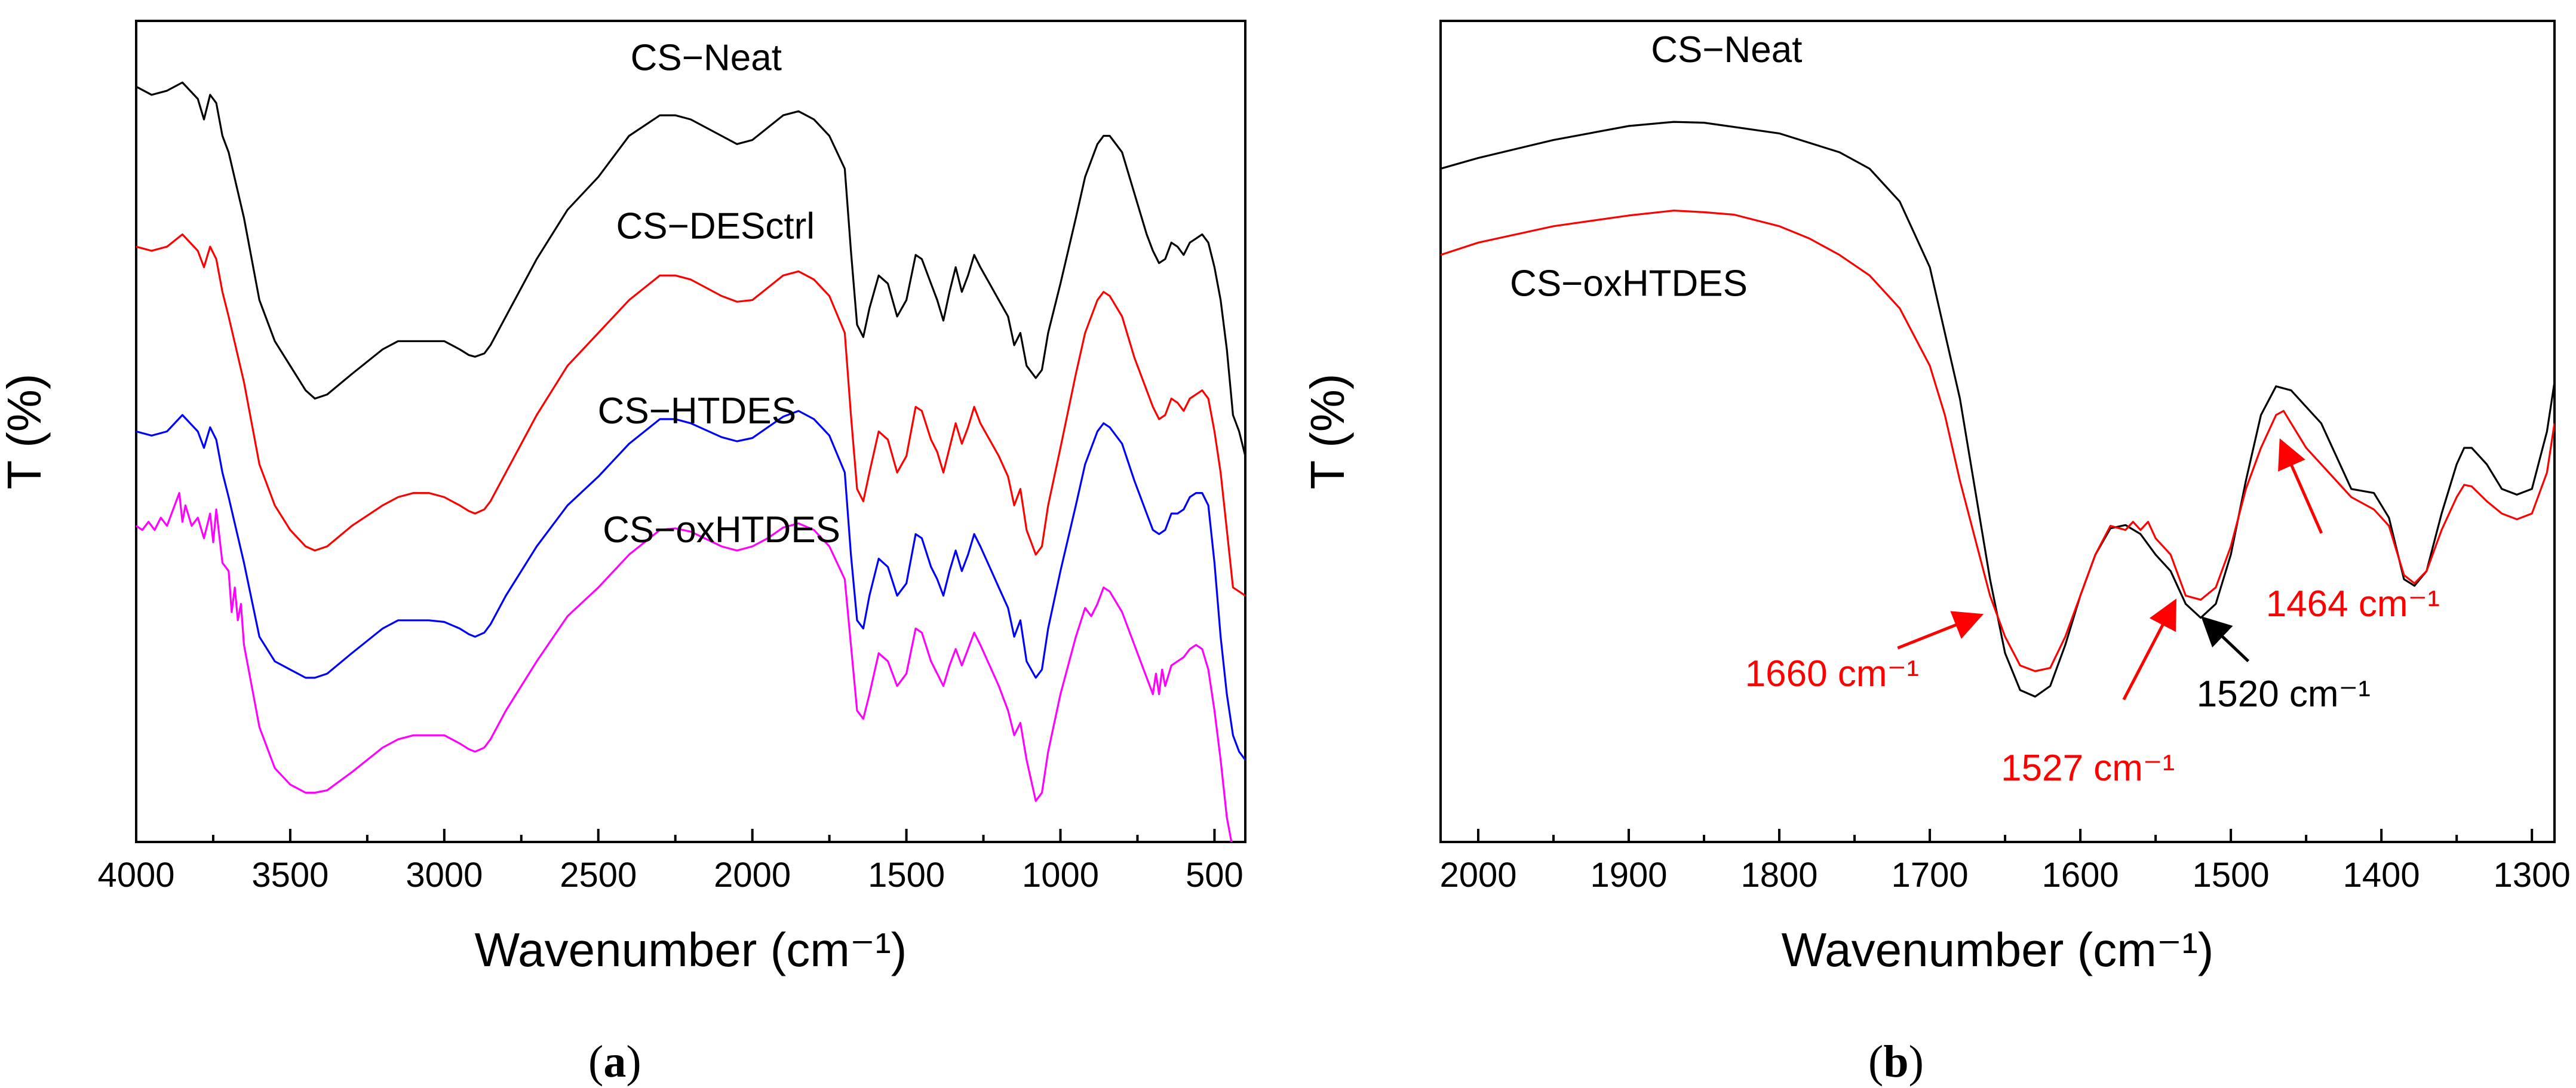 This screenshot has height=1088, width=2576. What do you see at coordinates (2381, 875) in the screenshot?
I see `x-tick-label-1400: 1400` at bounding box center [2381, 875].